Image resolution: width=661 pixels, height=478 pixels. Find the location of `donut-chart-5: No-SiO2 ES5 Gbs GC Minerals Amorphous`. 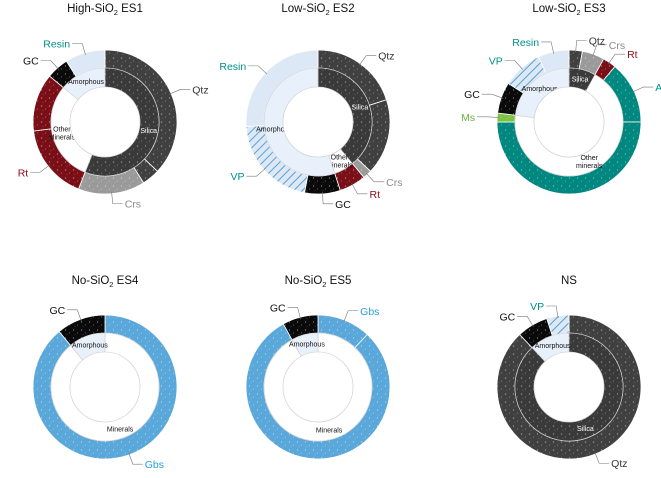

donut-chart-5: No-SiO2 ES5 Gbs GC Minerals Amorphous is located at coordinates (318, 367).